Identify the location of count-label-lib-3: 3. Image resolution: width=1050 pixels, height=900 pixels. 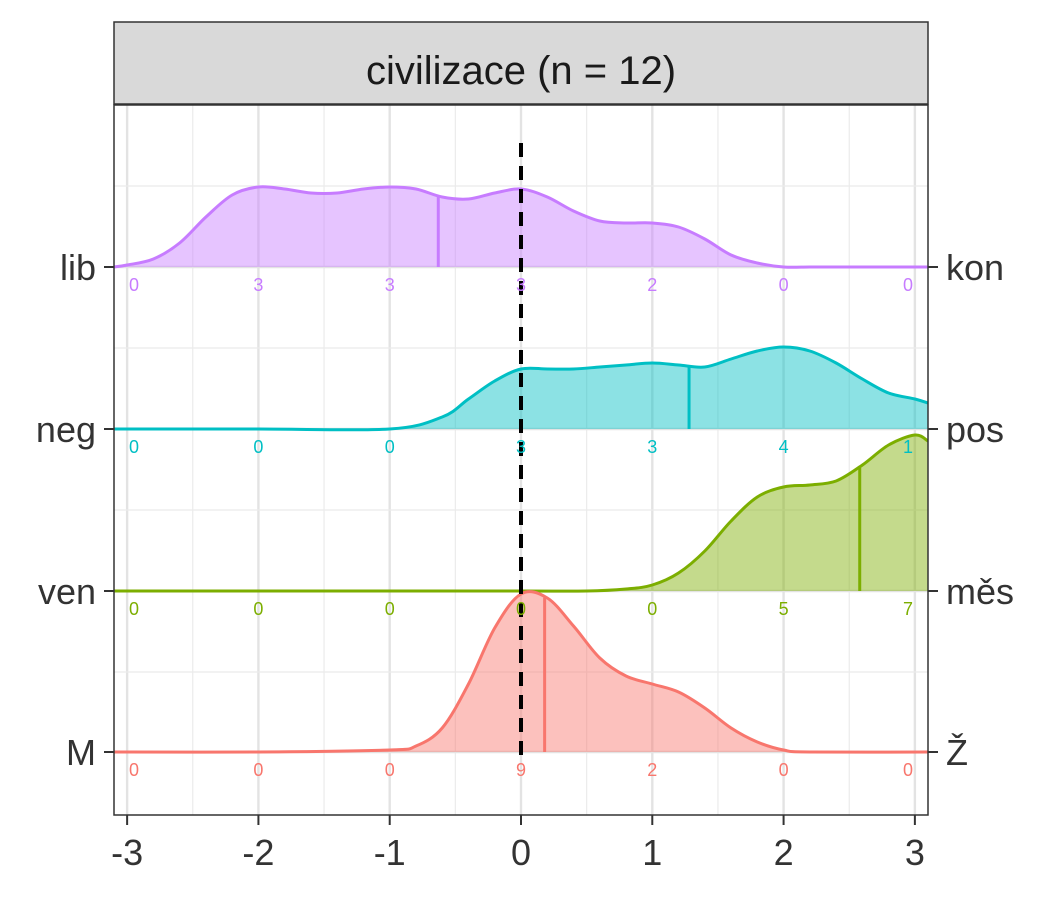
(521, 285).